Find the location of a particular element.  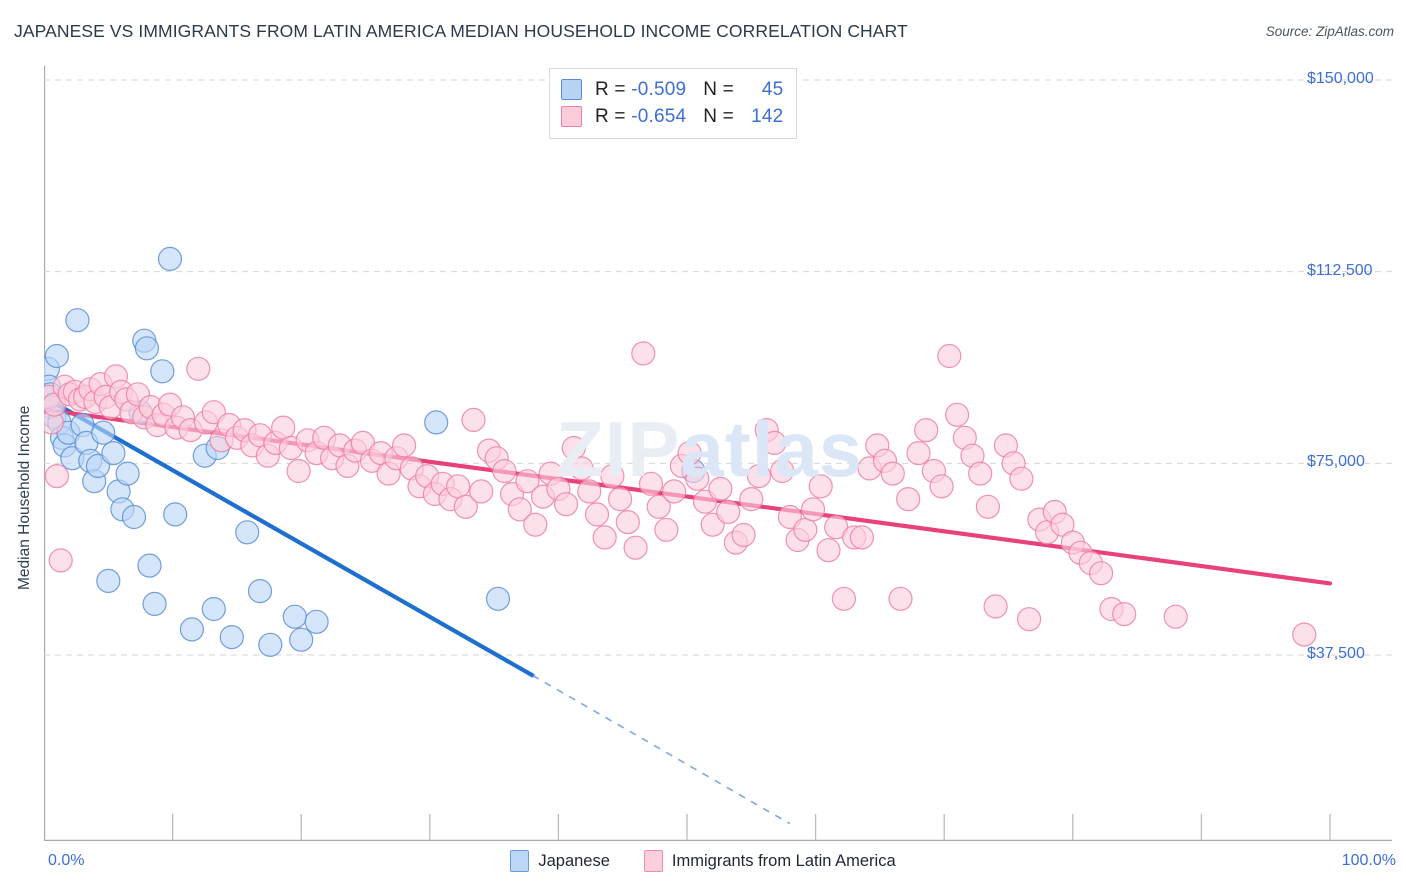

x-axis-max-label: 100.0% is located at coordinates (1368, 860).